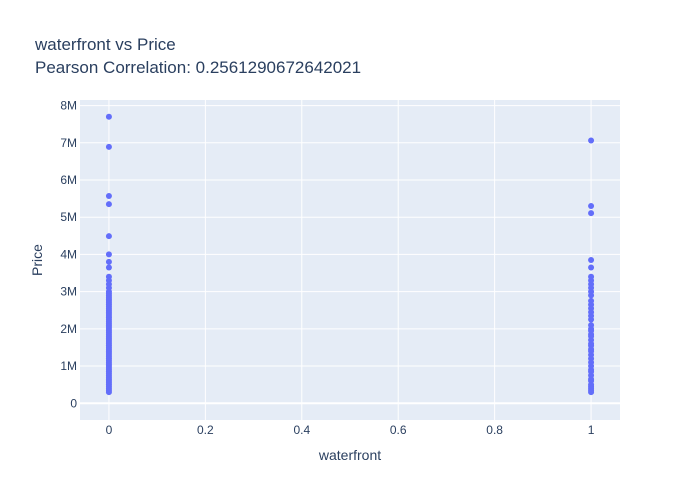  I want to click on y-tick-label: 4M, so click(68, 254).